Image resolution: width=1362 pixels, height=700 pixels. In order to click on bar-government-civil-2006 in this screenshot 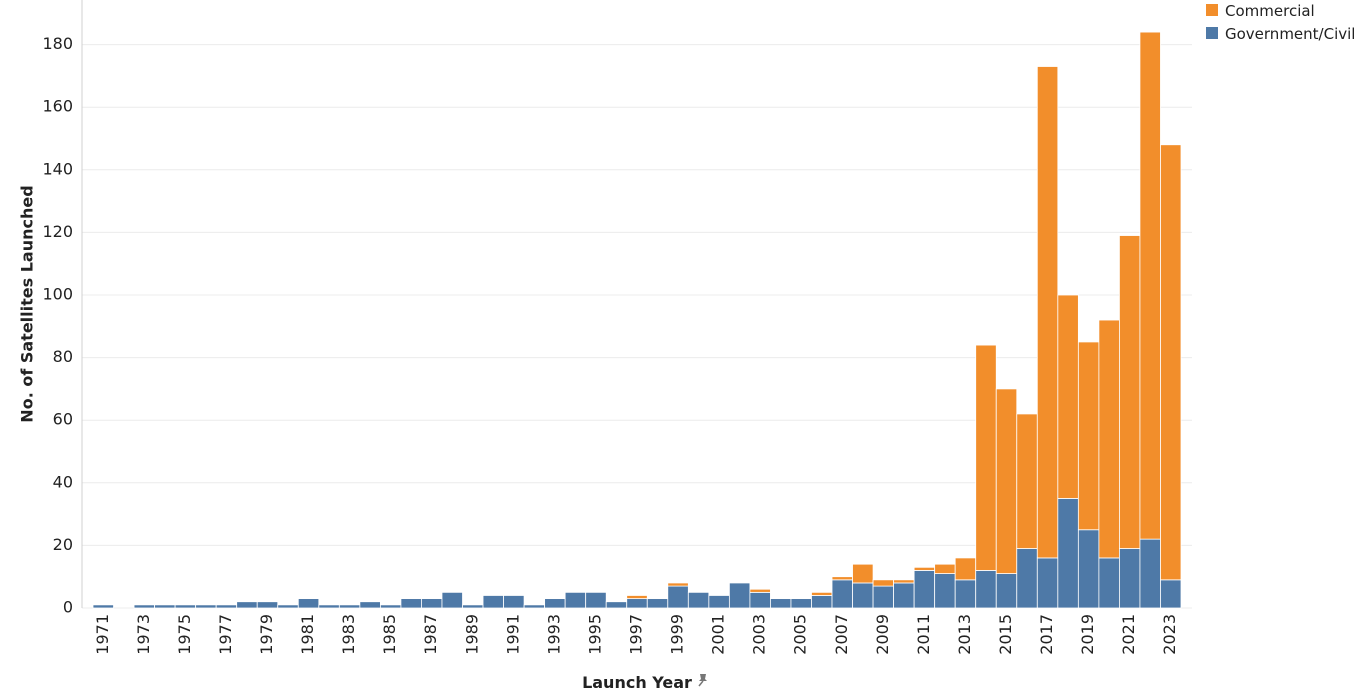, I will do `click(822, 602)`.